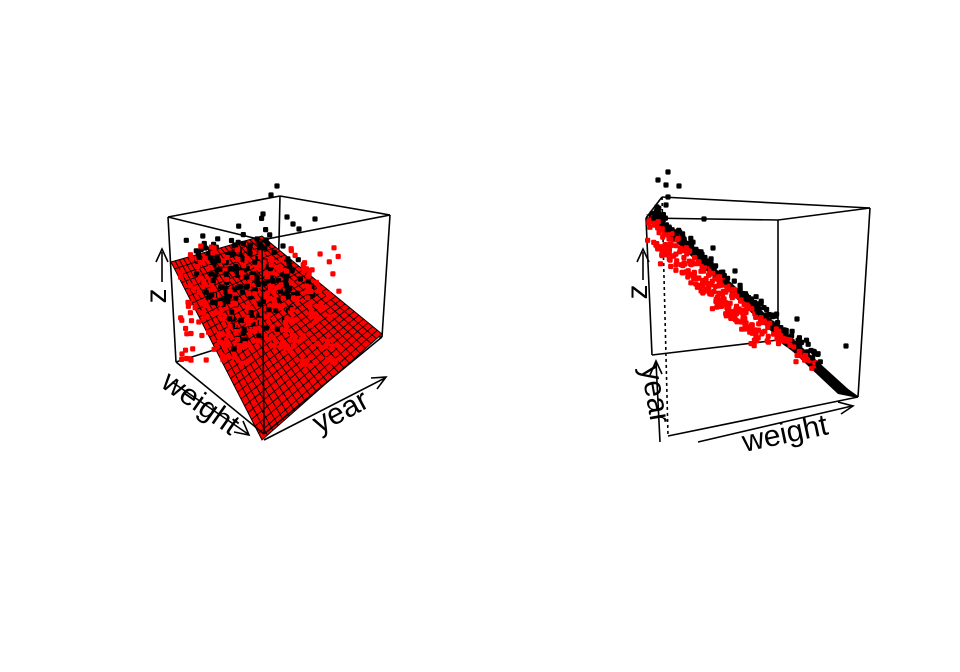 The image size is (960, 672). I want to click on left-weight-axis-arrow, so click(211, 409).